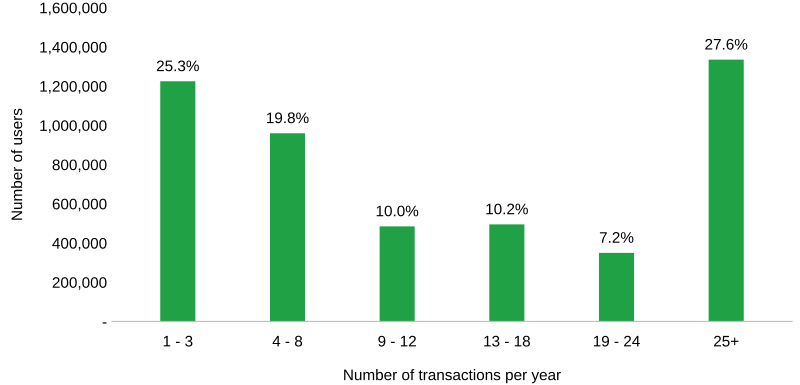 The height and width of the screenshot is (385, 800). Describe the element at coordinates (726, 44) in the screenshot. I see `annotation: 27.6%` at that location.